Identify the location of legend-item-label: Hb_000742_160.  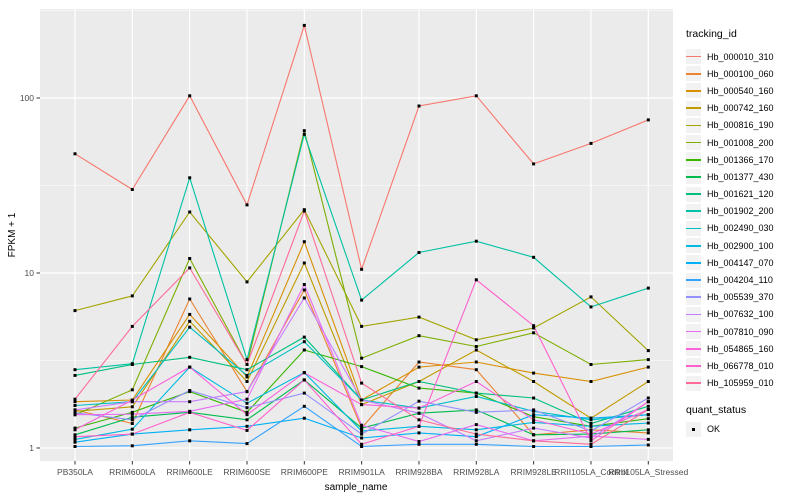
(740, 108).